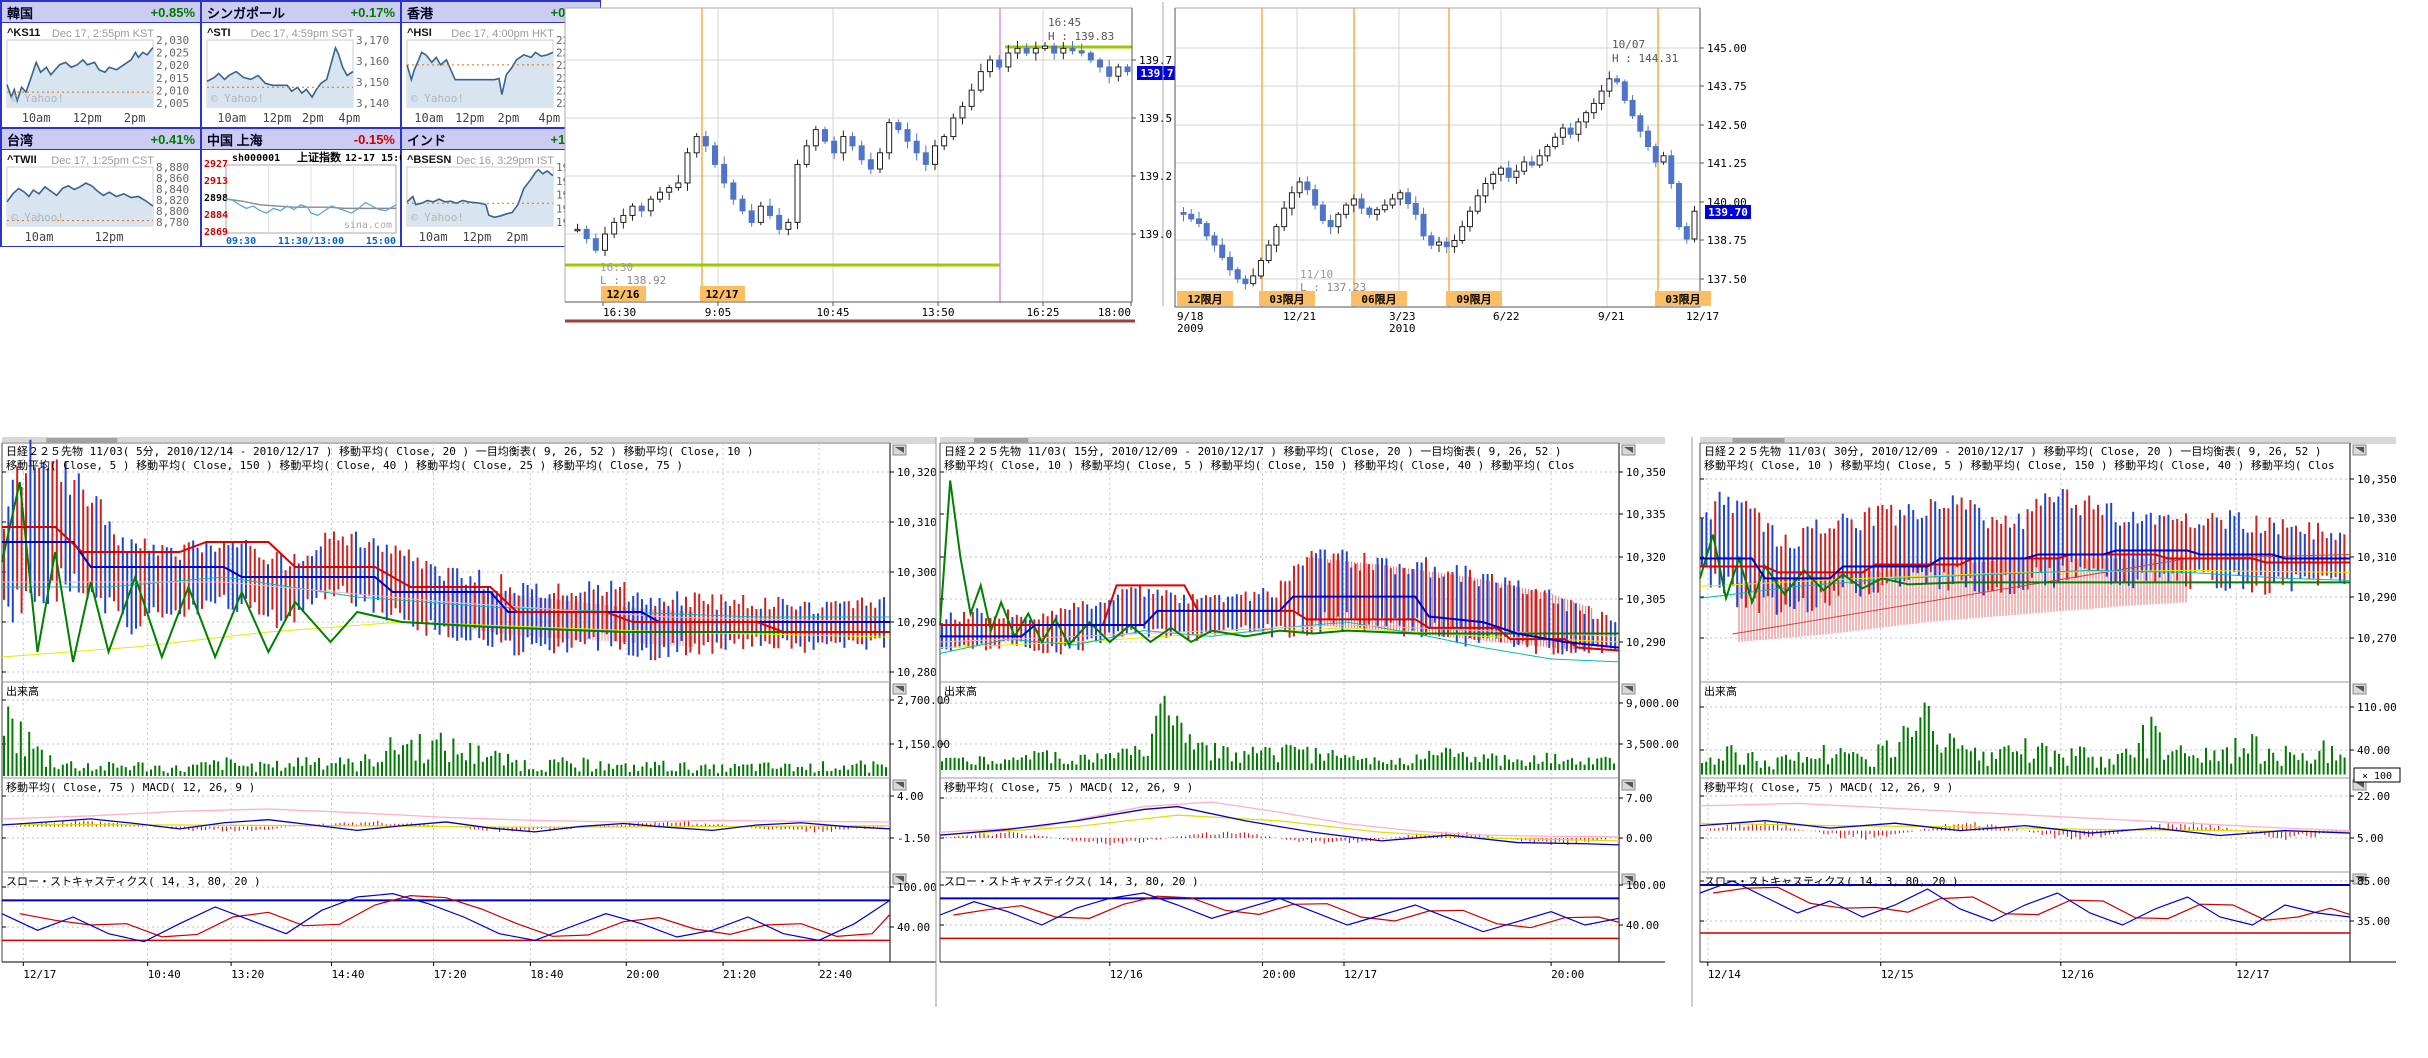  Describe the element at coordinates (276, 118) in the screenshot. I see `x-tick: 12pm` at that location.